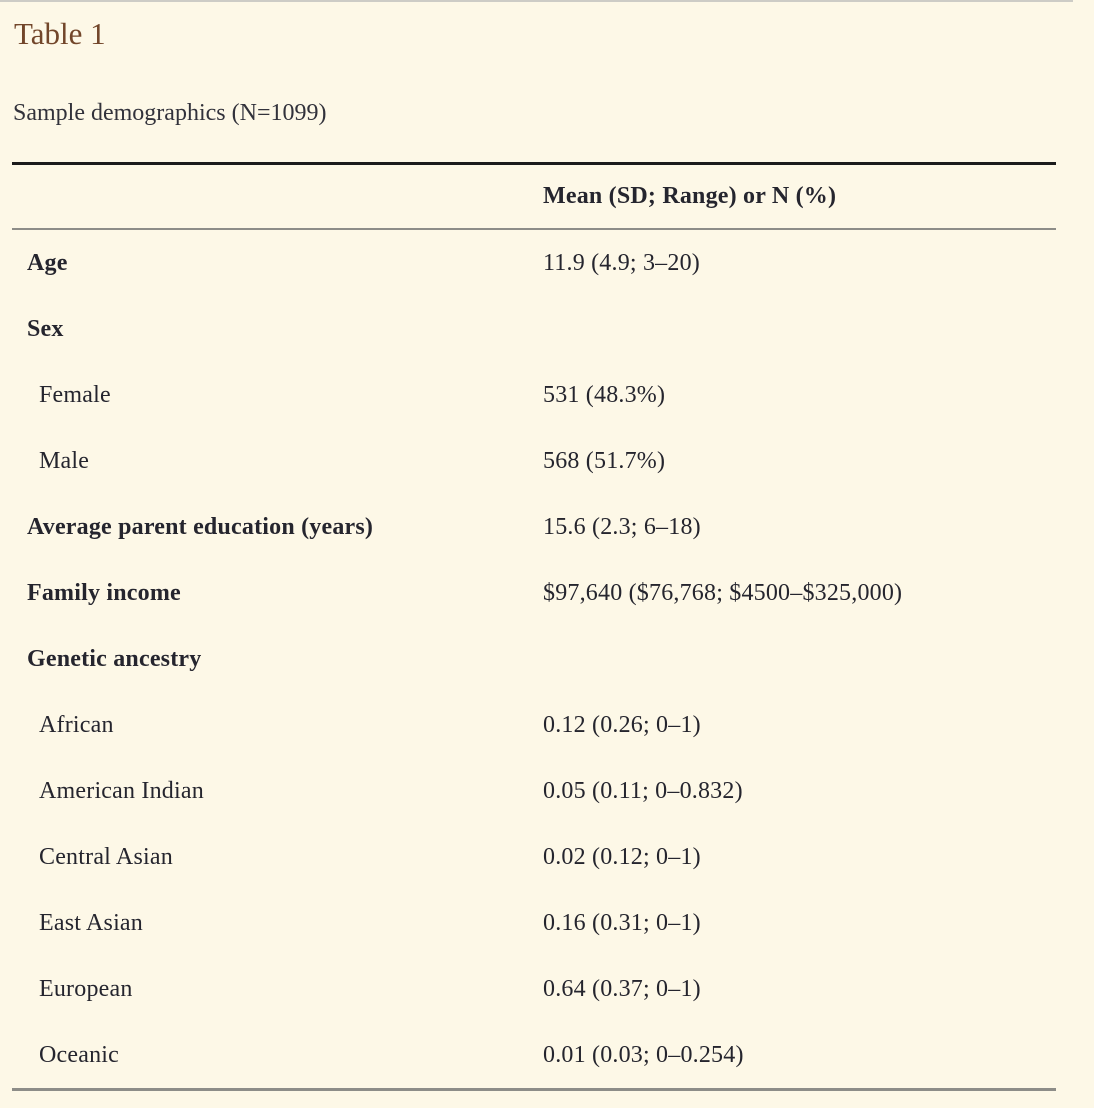  What do you see at coordinates (643, 790) in the screenshot?
I see `row-value: 0.05 (0.11; 0–0.832)` at bounding box center [643, 790].